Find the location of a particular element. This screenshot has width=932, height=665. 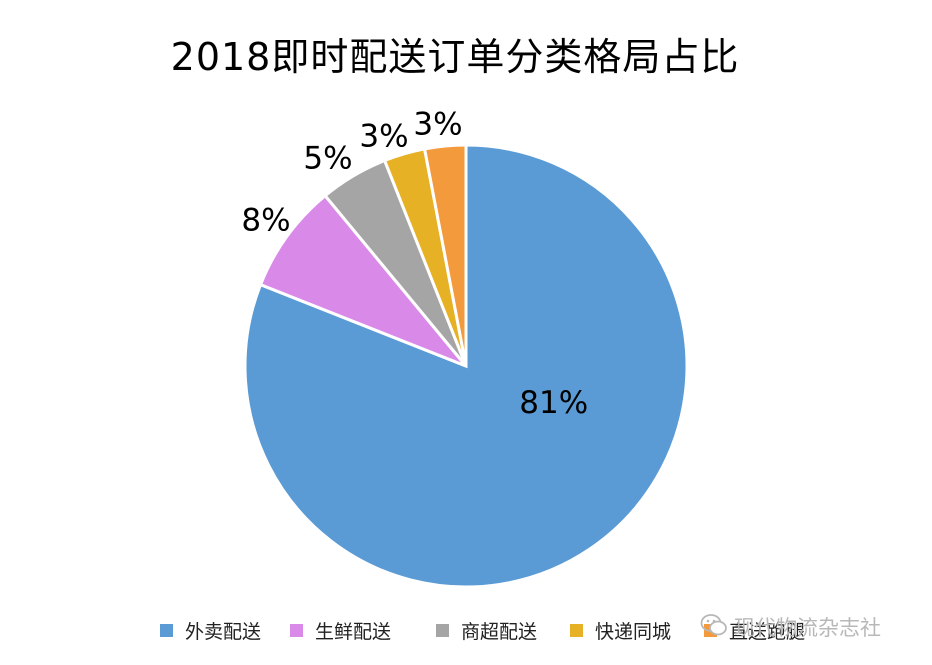

legend-item: 生鲜配送 is located at coordinates (340, 630).